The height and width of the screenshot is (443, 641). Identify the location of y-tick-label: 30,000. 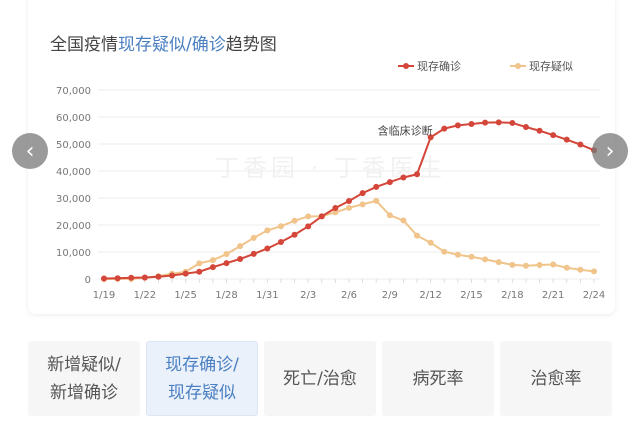
(73, 199).